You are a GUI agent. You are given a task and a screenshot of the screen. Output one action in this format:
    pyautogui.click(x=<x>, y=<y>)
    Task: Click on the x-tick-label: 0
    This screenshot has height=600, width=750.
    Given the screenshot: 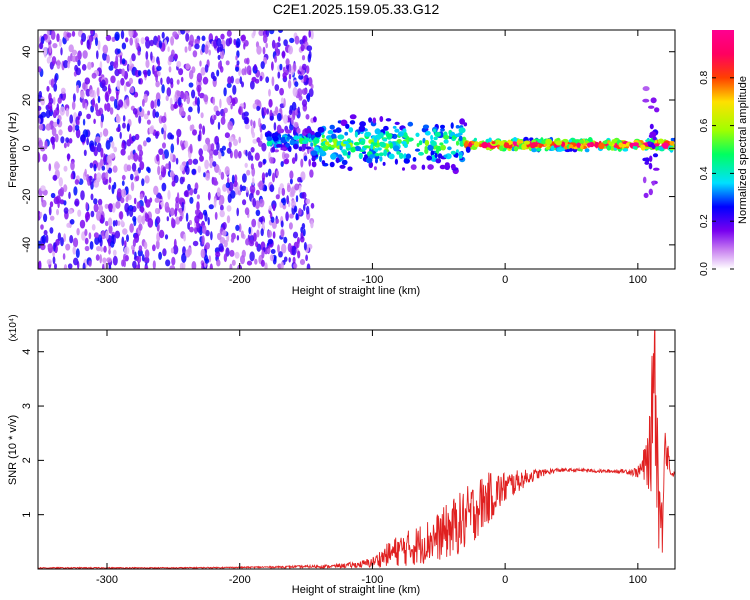 What is the action you would take?
    pyautogui.click(x=505, y=280)
    